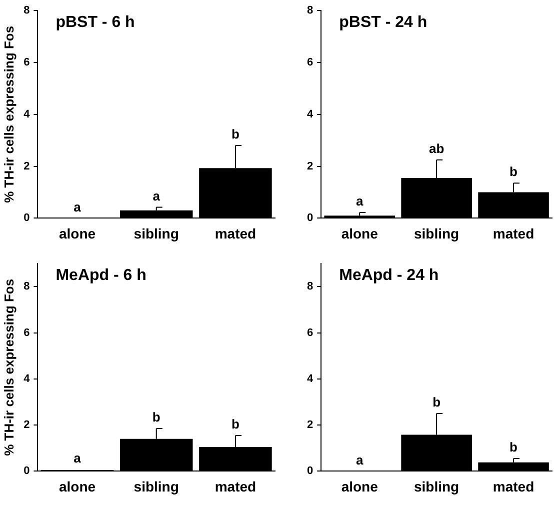 This screenshot has width=554, height=506. What do you see at coordinates (389, 275) in the screenshot?
I see `chart-title: MeApd - 24 h` at bounding box center [389, 275].